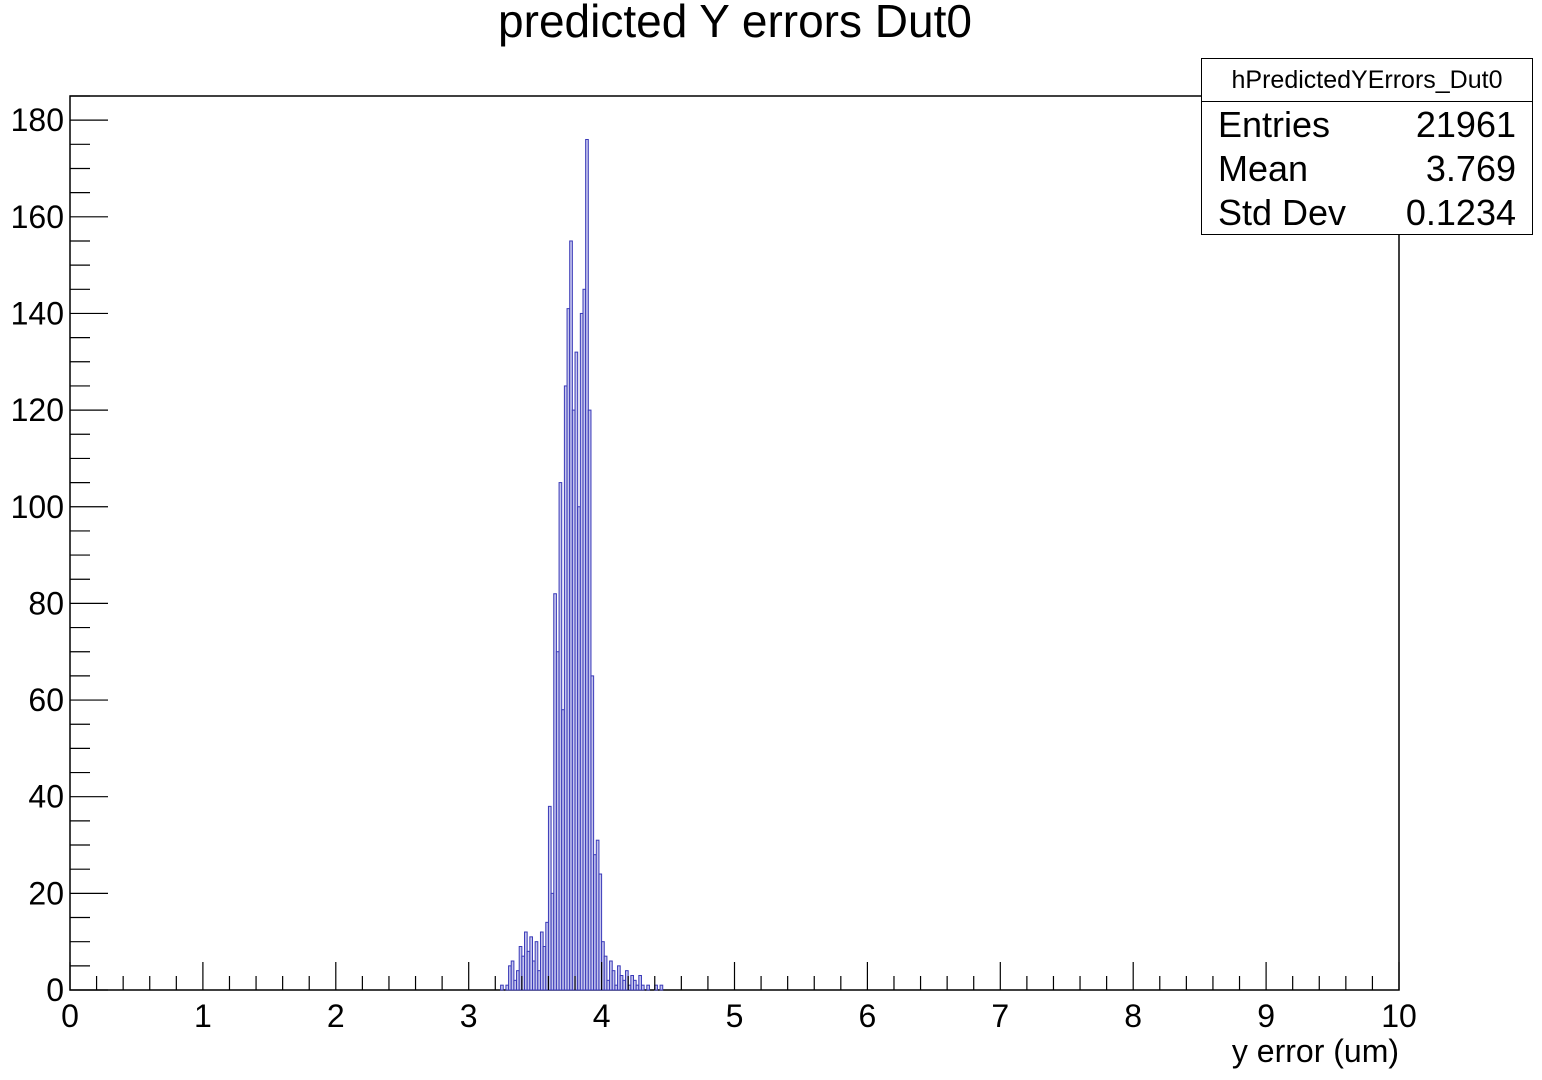 The width and height of the screenshot is (1542, 1080). What do you see at coordinates (1274, 124) in the screenshot?
I see `entries-label: Entries` at bounding box center [1274, 124].